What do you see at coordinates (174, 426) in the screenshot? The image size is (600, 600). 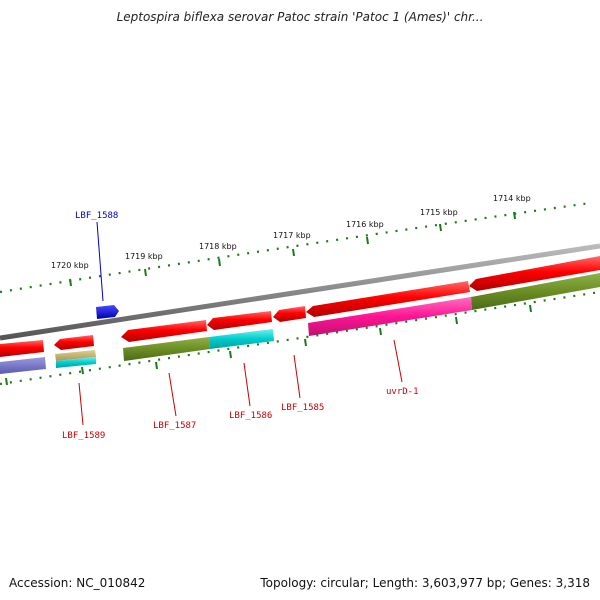 I see `gene-label-lbf1587: LBF_1587` at bounding box center [174, 426].